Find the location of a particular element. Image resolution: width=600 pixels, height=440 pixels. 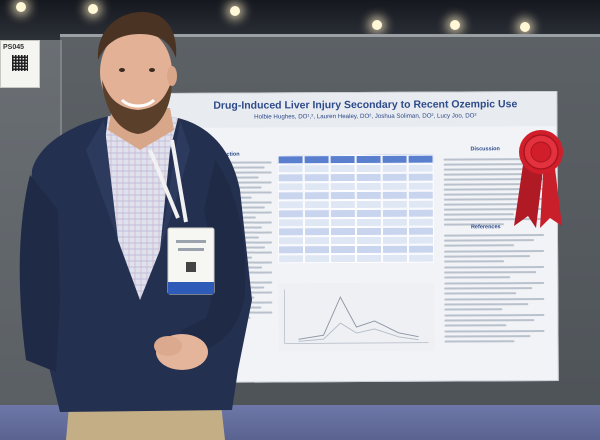

booth-number: PS045 is located at coordinates (14, 47).